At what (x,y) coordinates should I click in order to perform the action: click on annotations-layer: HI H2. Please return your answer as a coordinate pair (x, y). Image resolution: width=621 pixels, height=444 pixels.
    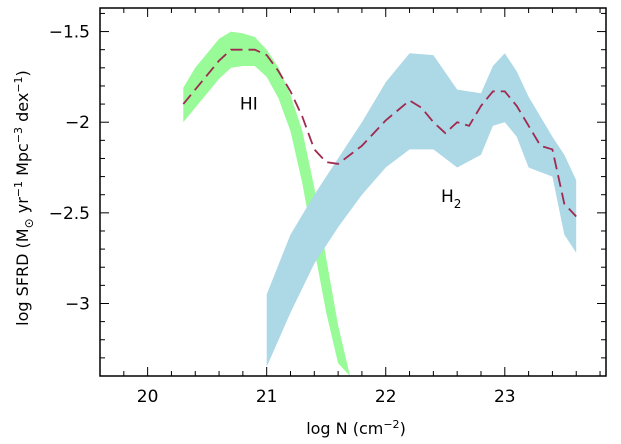
    Looking at the image, I should click on (351, 153).